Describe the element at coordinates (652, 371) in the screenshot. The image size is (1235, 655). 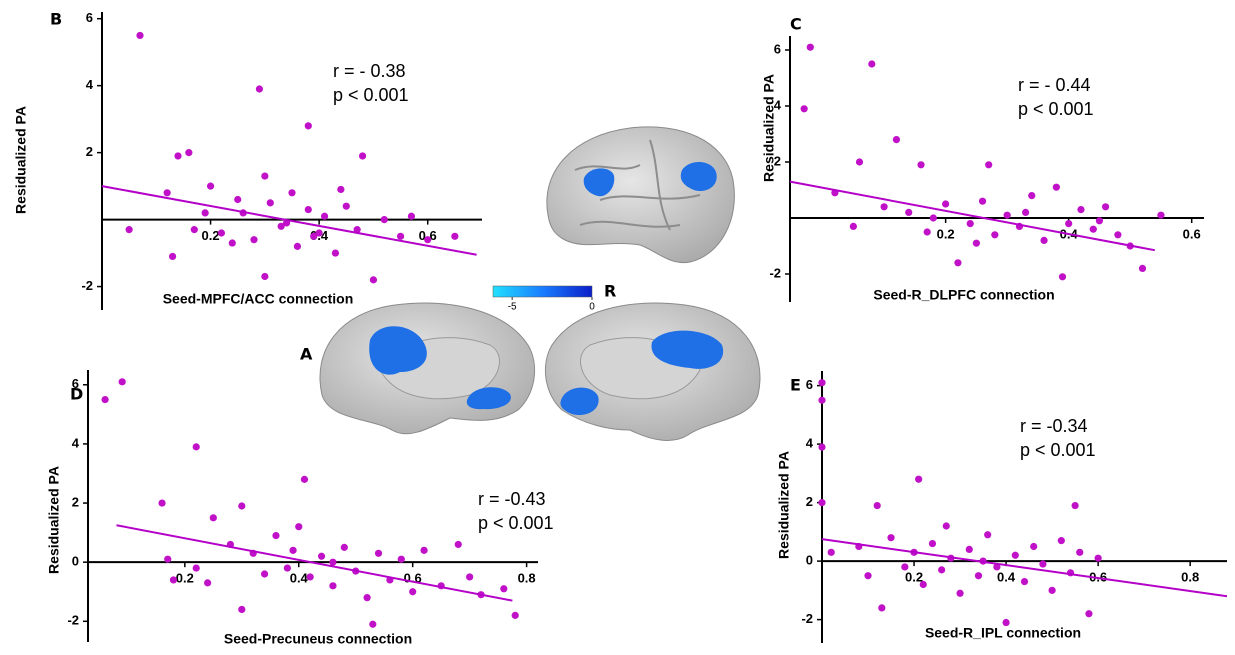
I see `brain-medial-right` at that location.